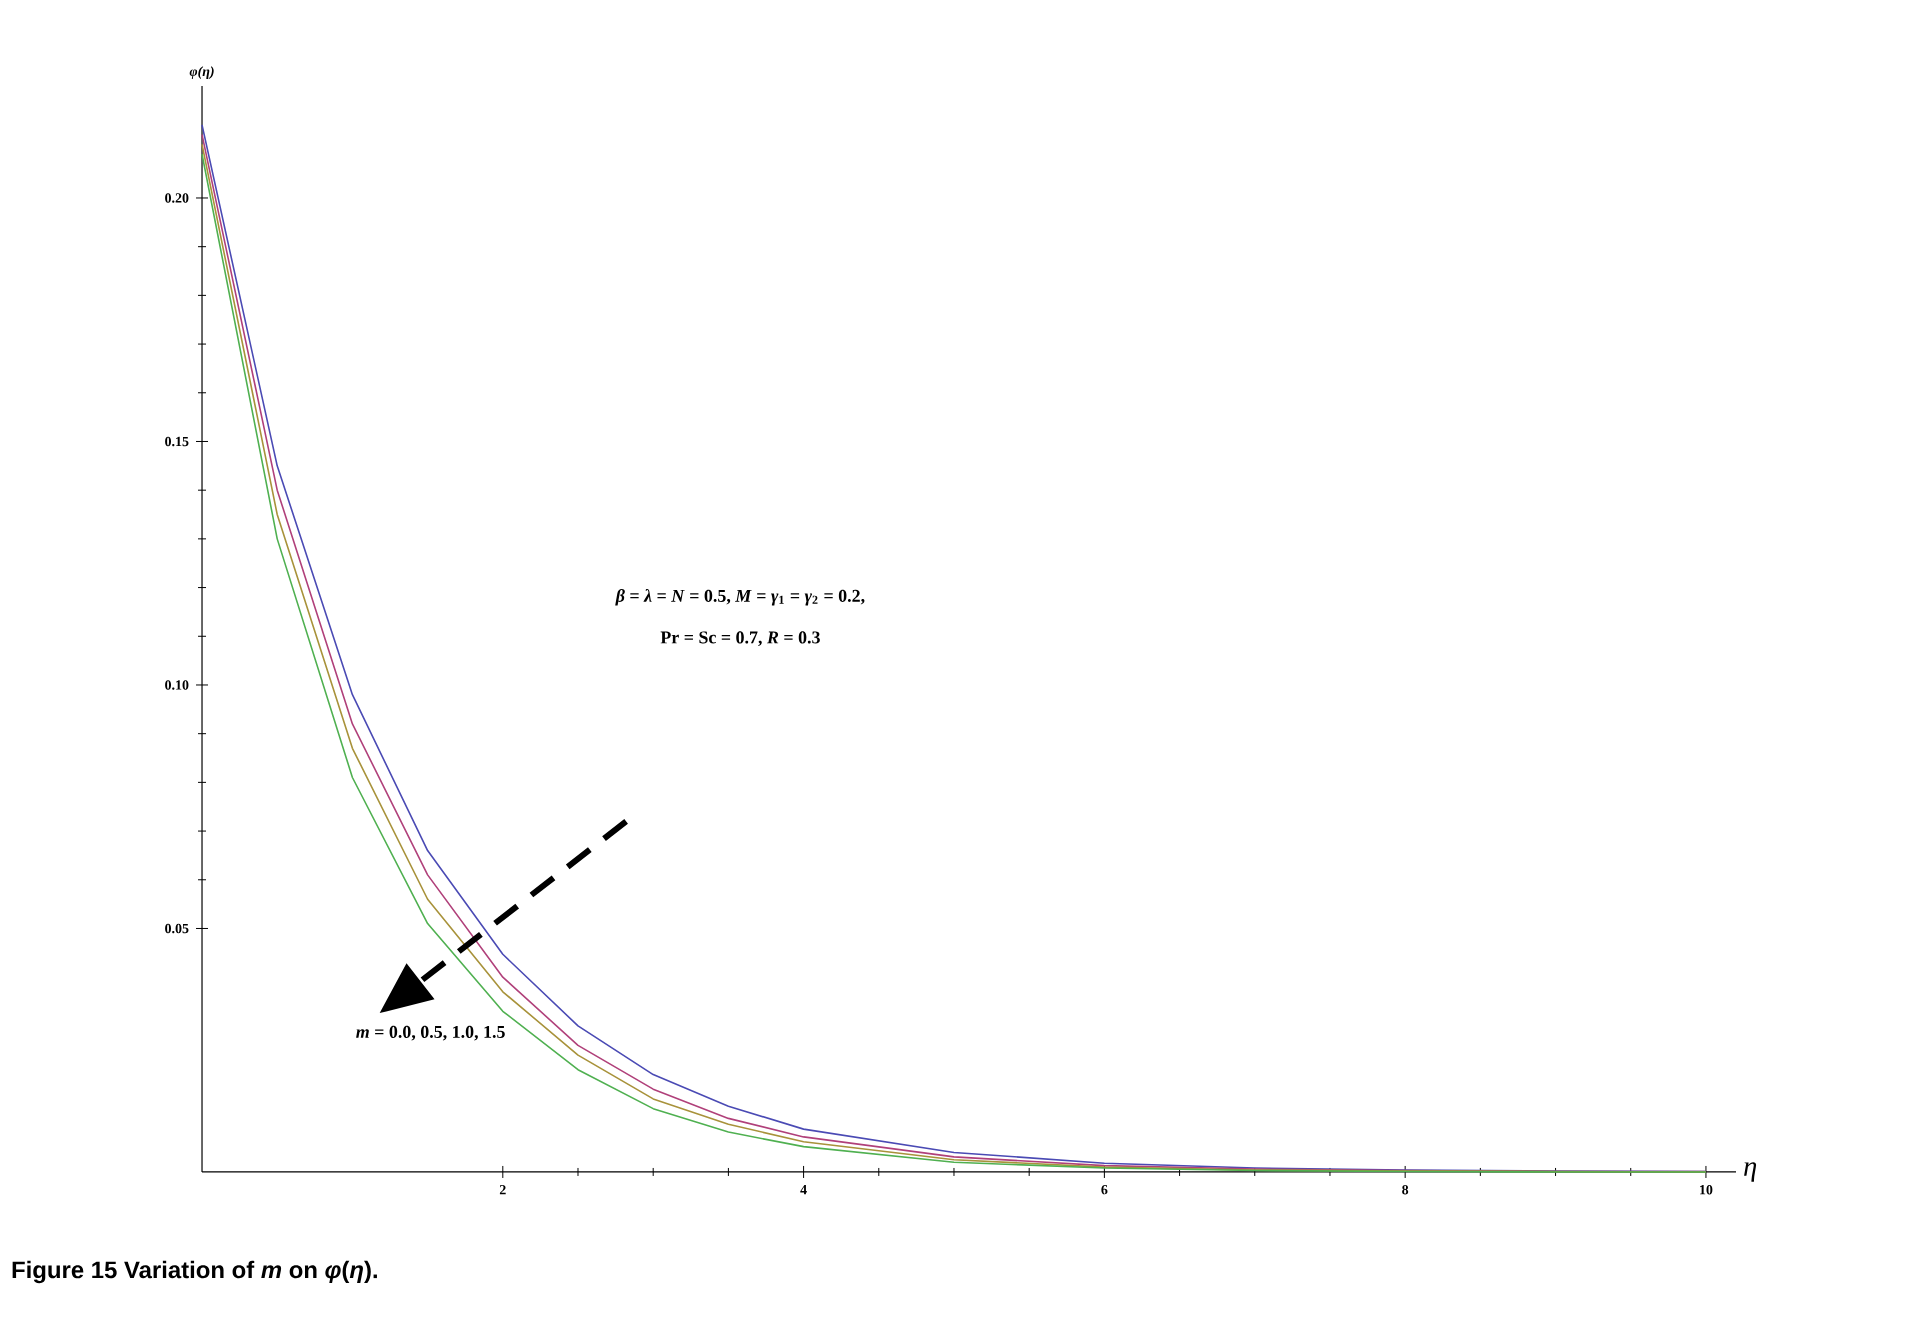 The height and width of the screenshot is (1340, 1910). What do you see at coordinates (740, 639) in the screenshot?
I see `annotation: Pr = Sc = 0.7, R = 0.3` at bounding box center [740, 639].